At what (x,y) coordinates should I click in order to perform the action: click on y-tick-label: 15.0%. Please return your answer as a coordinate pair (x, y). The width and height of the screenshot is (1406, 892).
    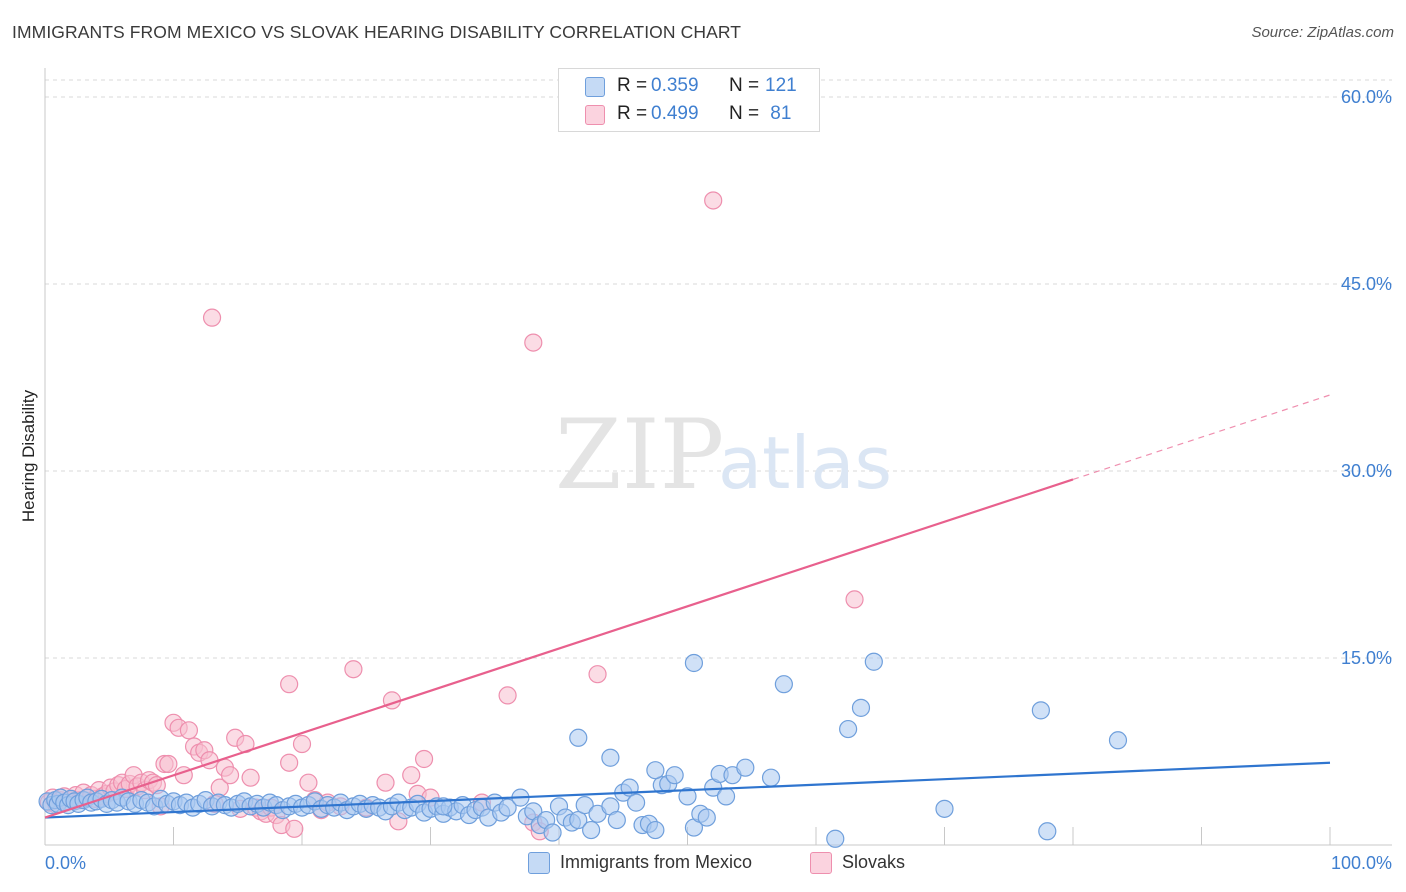
    Looking at the image, I should click on (1366, 658).